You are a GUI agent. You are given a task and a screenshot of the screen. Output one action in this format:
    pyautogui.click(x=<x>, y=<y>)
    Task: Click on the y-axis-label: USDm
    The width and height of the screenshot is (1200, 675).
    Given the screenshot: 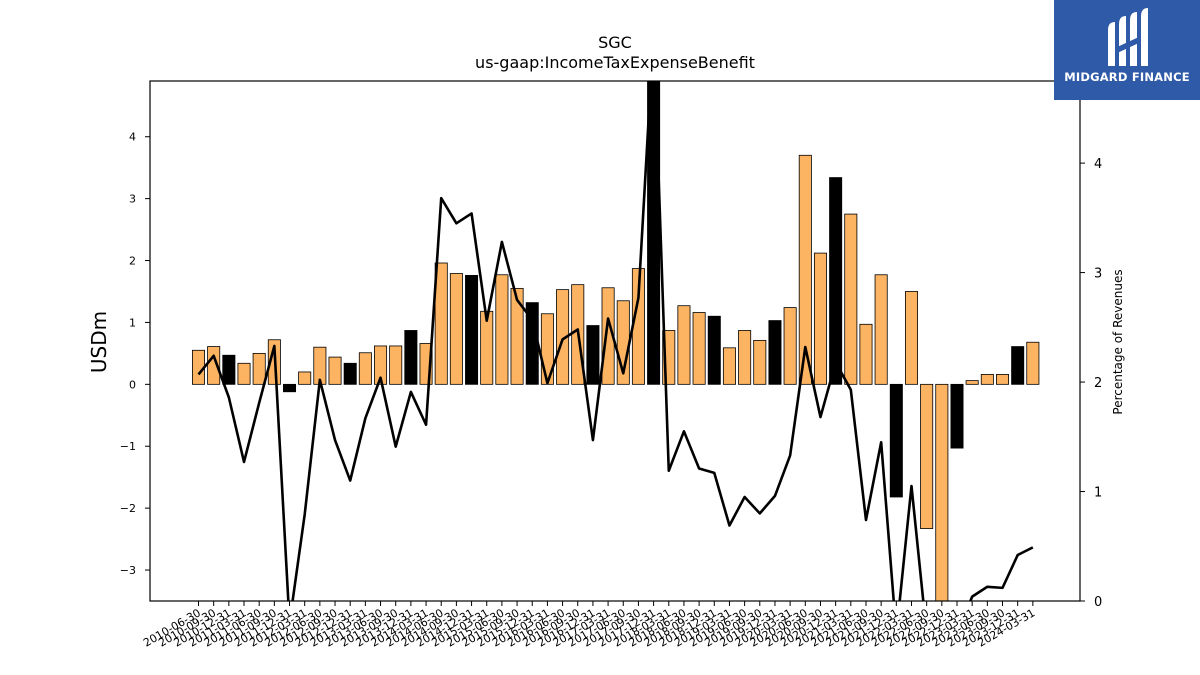 What is the action you would take?
    pyautogui.click(x=99, y=342)
    